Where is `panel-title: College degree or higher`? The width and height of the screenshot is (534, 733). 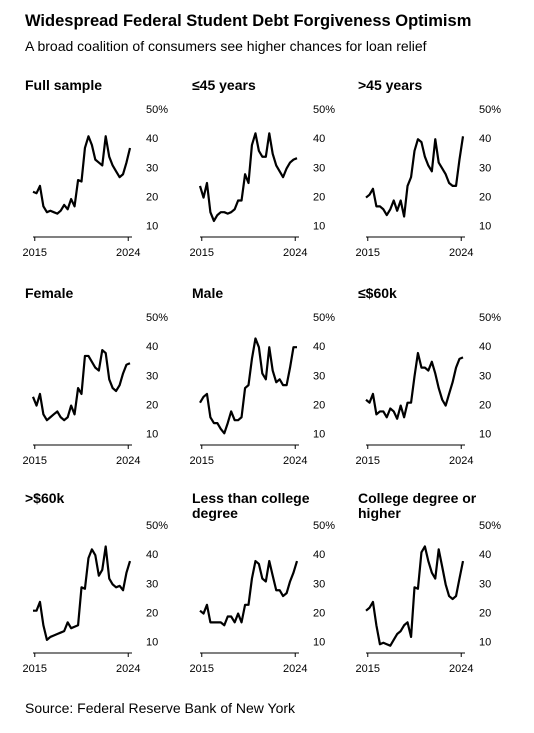
panel-title: College degree or higher is located at coordinates (417, 505).